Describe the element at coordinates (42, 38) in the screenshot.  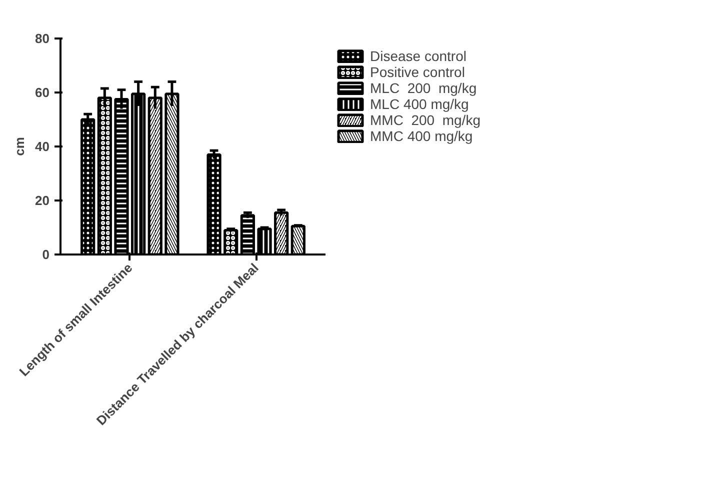
I see `y-tick-label: 80` at that location.